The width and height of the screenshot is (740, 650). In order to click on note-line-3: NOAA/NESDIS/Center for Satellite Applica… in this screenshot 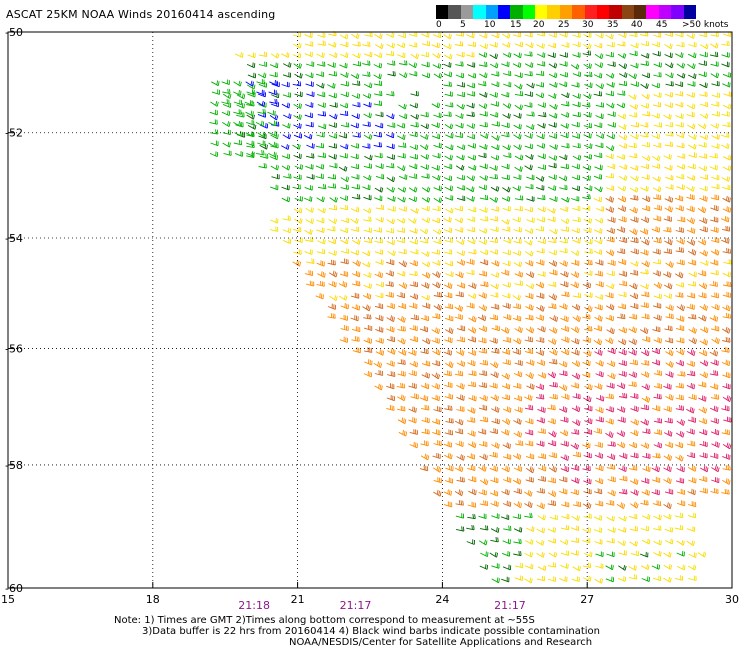, I will do `click(441, 642)`.